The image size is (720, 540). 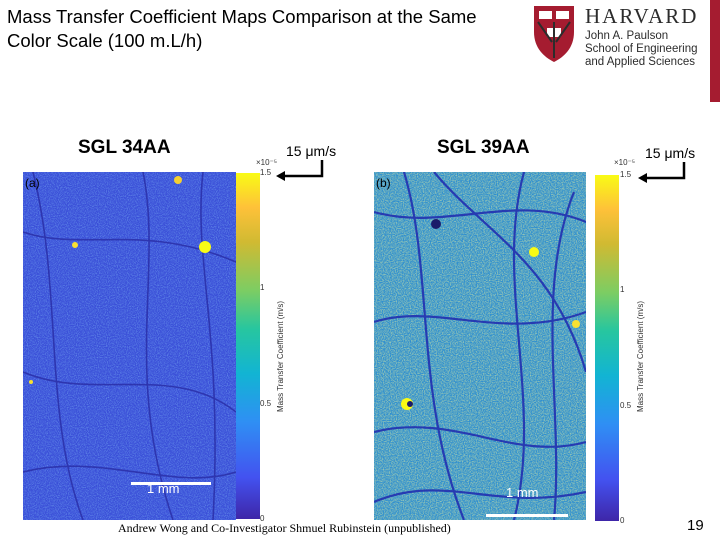 What do you see at coordinates (715, 51) in the screenshot?
I see `accent-bar` at bounding box center [715, 51].